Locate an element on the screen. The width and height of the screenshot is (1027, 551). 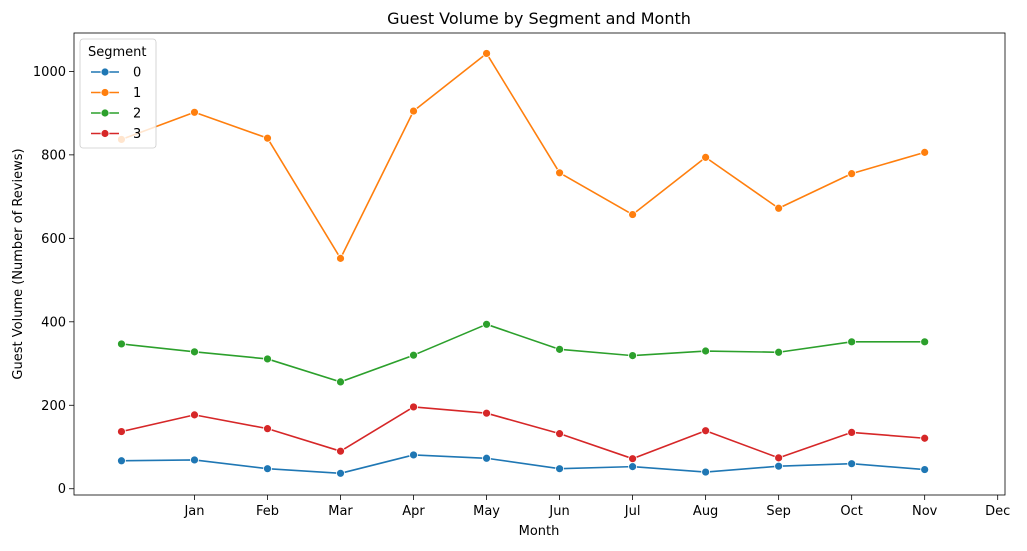
legend-label: 3 is located at coordinates (137, 134).